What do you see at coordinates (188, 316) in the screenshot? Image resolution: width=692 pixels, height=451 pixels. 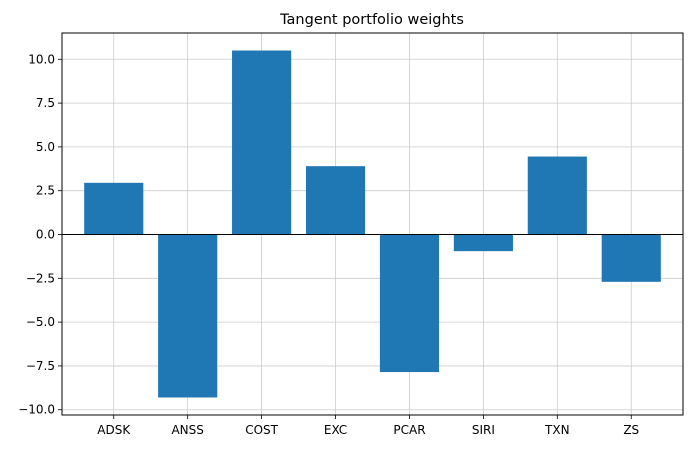 I see `bar-anss` at bounding box center [188, 316].